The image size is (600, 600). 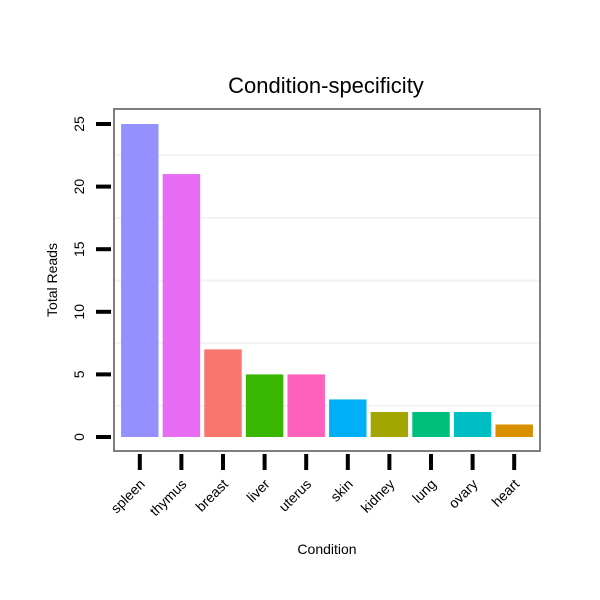 What do you see at coordinates (91, 278) in the screenshot?
I see `y-axis: 0 5 10 15 20 25` at bounding box center [91, 278].